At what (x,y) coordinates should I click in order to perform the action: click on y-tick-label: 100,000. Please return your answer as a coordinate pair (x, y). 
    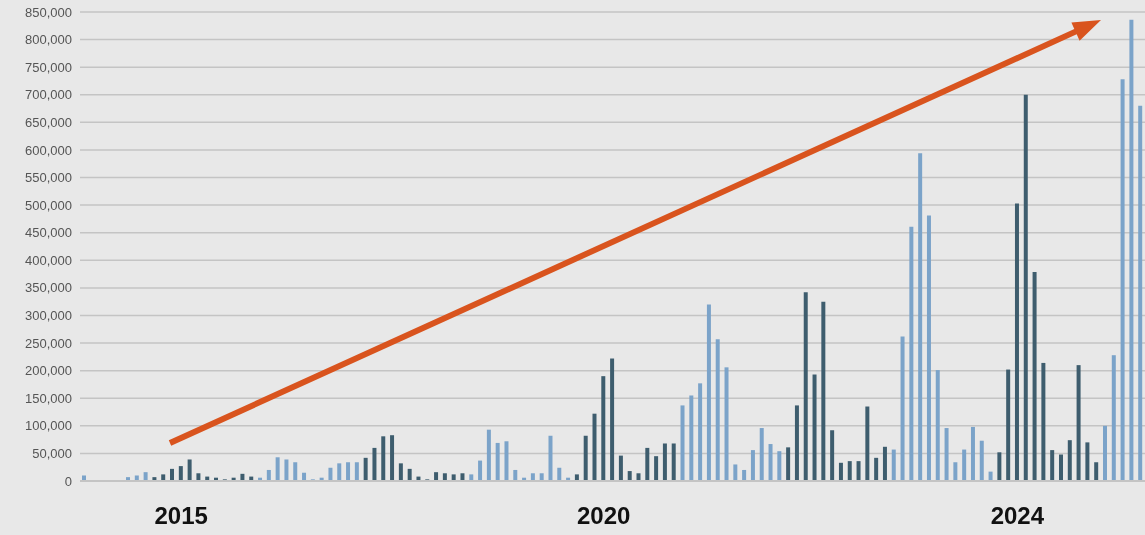
    Looking at the image, I should click on (48, 426).